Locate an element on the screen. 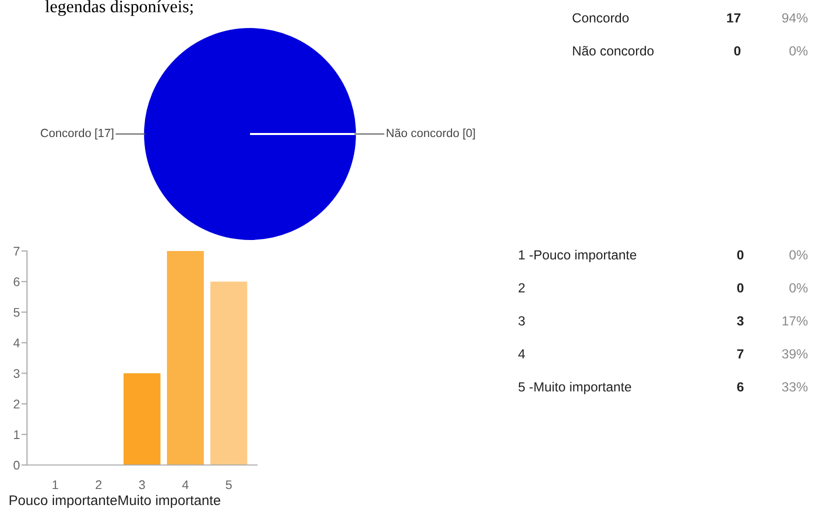 This screenshot has height=524, width=818. text: 5 -Muito importante is located at coordinates (575, 388).